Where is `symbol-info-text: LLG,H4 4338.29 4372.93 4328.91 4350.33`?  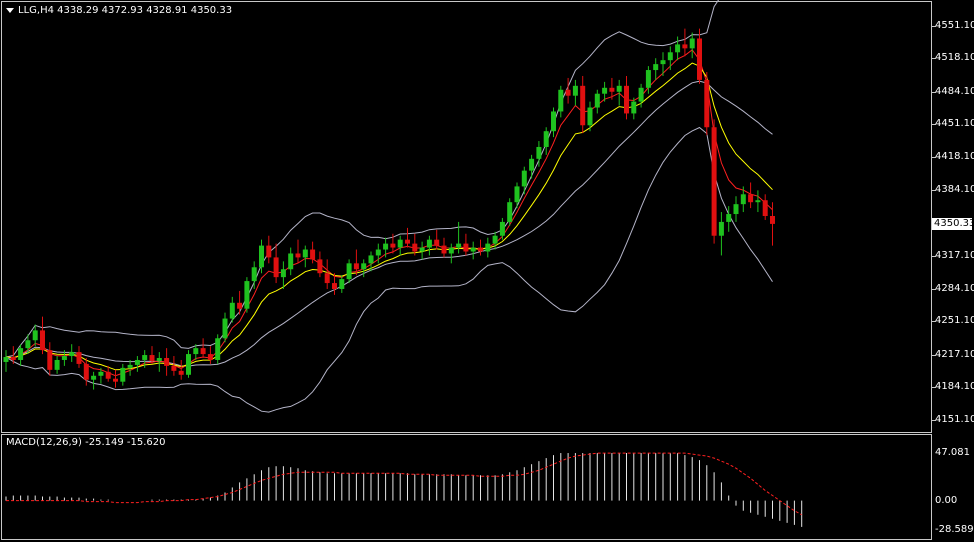
symbol-info-text: LLG,H4 4338.29 4372.93 4328.91 4350.33 is located at coordinates (125, 10).